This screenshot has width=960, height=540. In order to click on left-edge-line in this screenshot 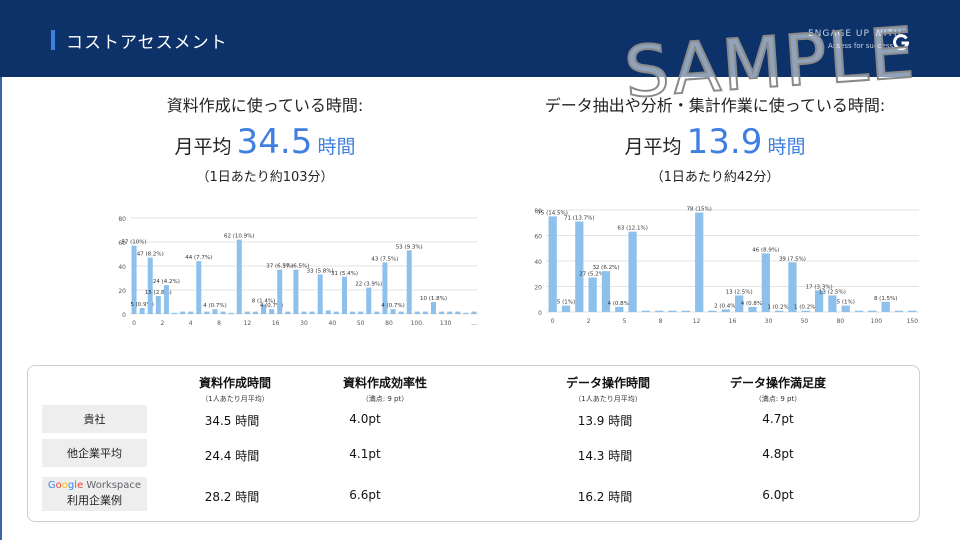, I will do `click(1, 308)`.